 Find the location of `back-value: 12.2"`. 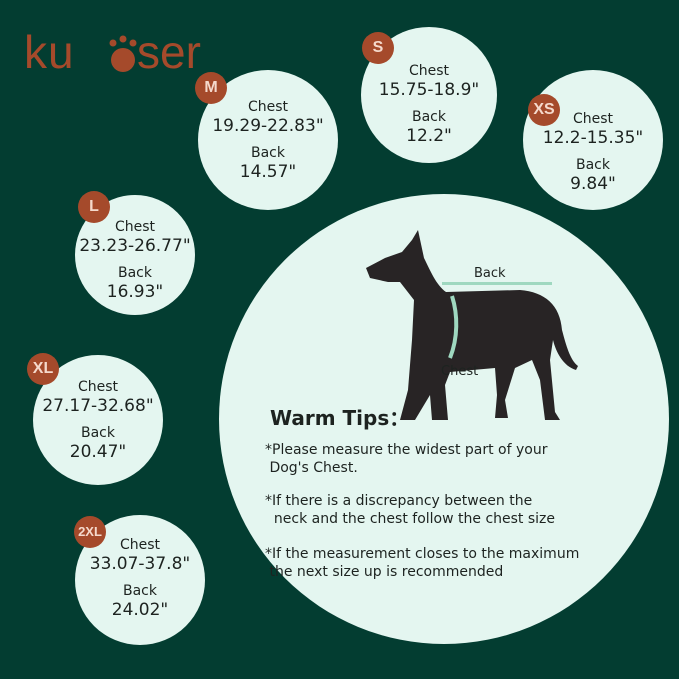

back-value: 12.2" is located at coordinates (429, 136).